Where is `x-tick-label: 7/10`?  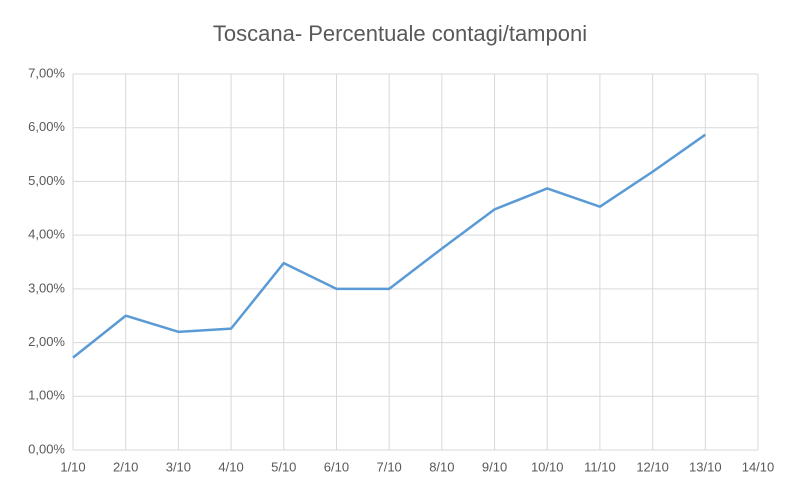
x-tick-label: 7/10 is located at coordinates (388, 466).